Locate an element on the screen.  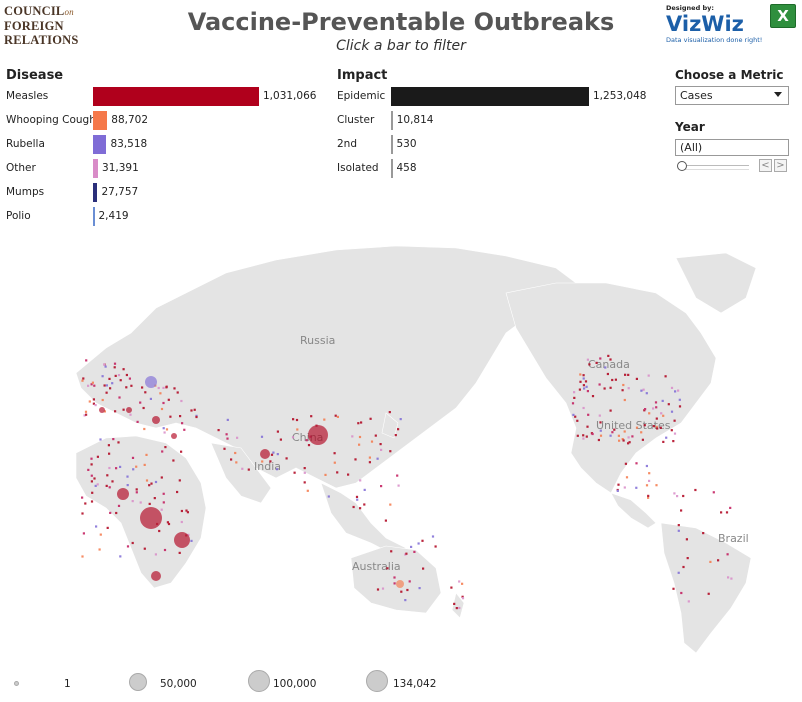
excel-icon: X is located at coordinates (783, 16).